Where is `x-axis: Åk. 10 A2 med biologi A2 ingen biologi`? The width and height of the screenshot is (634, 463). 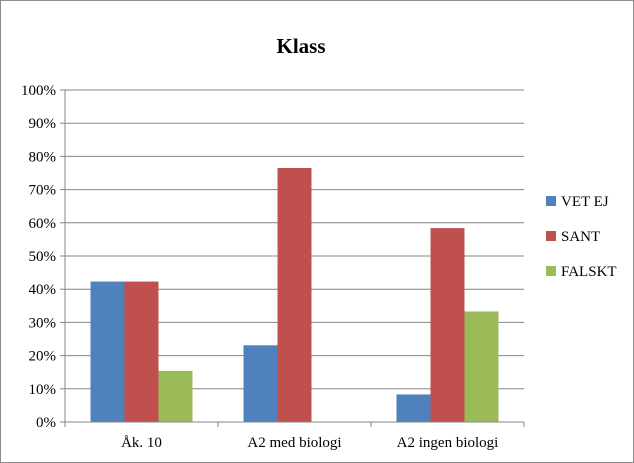
x-axis: Åk. 10 A2 med biologi A2 ingen biologi is located at coordinates (294, 436).